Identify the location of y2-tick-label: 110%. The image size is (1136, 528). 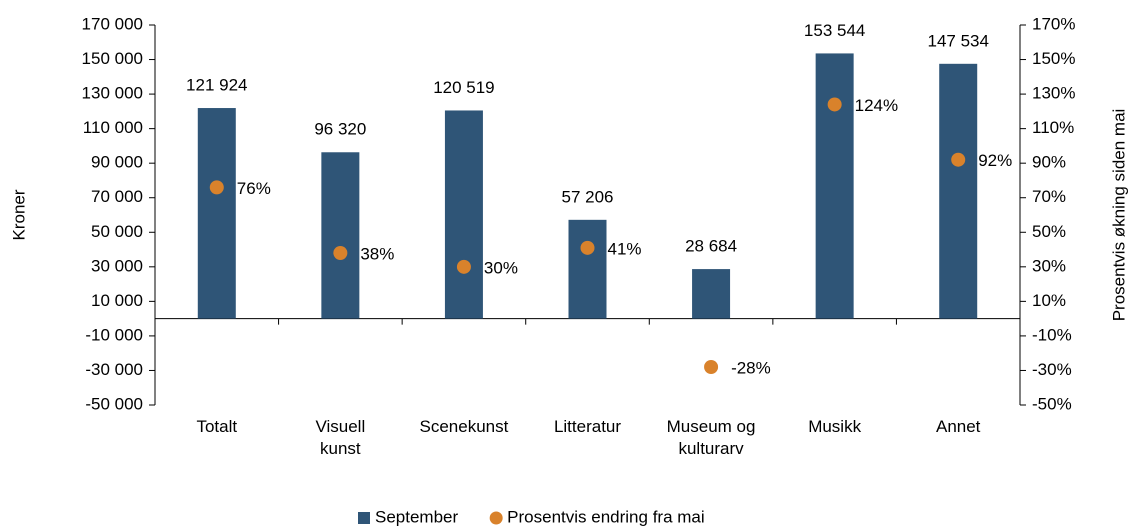
(1053, 127).